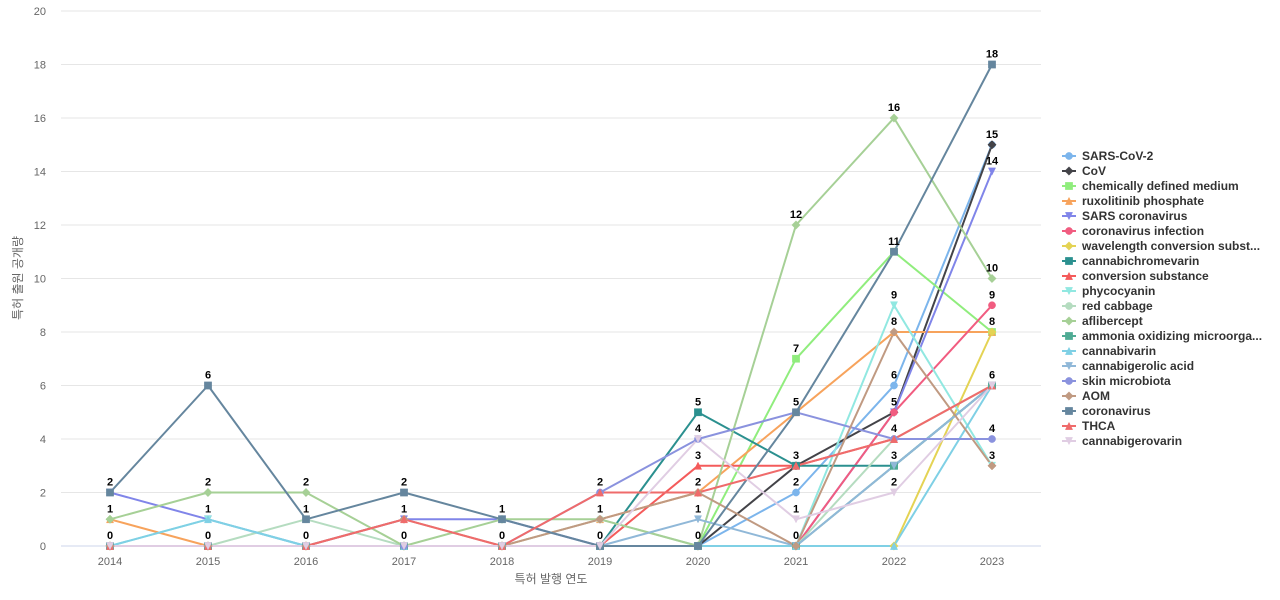 Image resolution: width=1280 pixels, height=600 pixels. Describe the element at coordinates (992, 162) in the screenshot. I see `data-label: 14` at that location.